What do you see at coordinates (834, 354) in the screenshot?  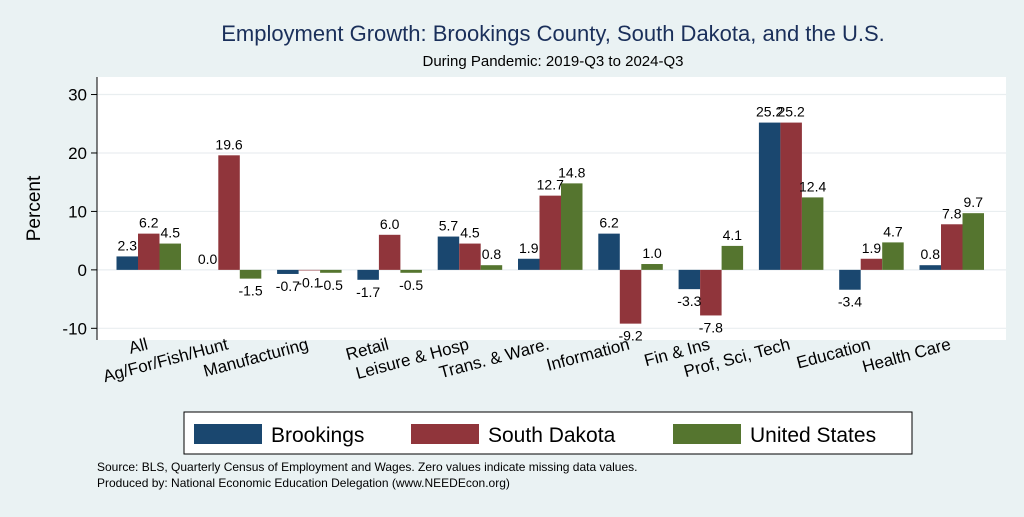 I see `x-tick-label-education: Education` at bounding box center [834, 354].